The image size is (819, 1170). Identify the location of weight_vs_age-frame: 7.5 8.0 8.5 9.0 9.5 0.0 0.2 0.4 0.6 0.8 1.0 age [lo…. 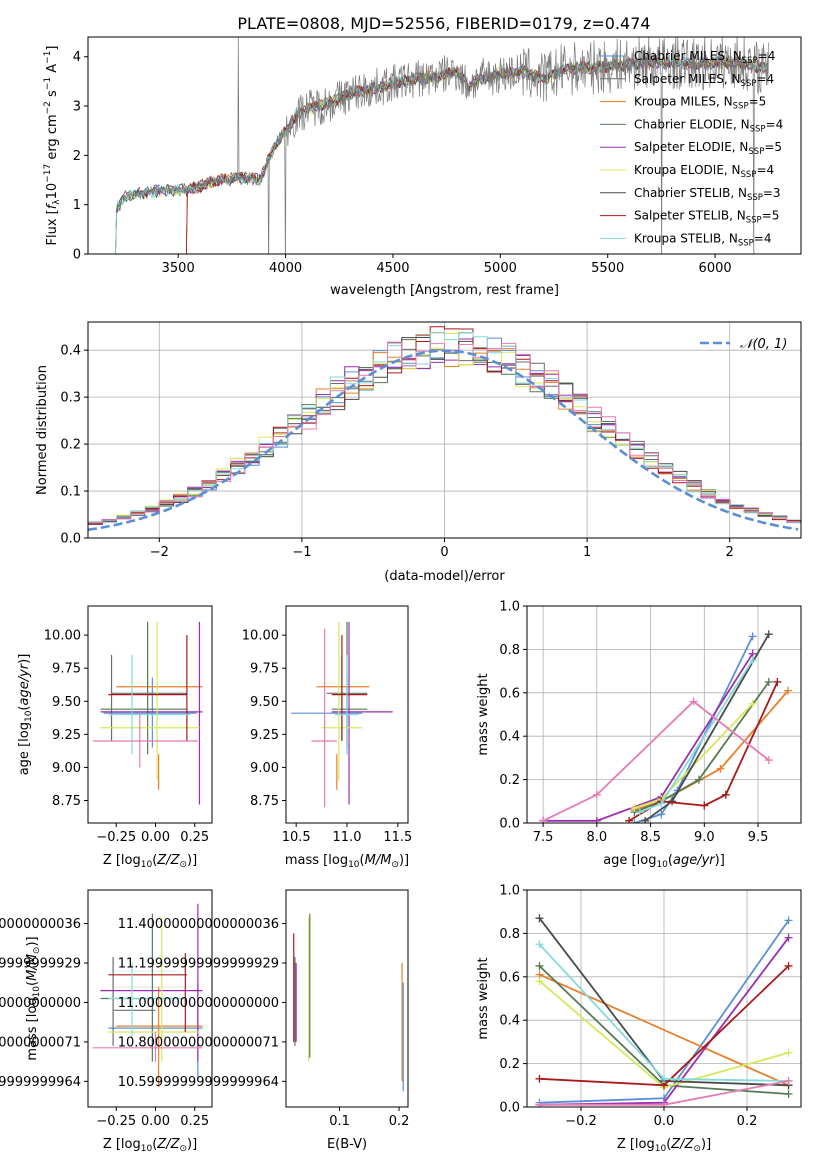
(639, 735).